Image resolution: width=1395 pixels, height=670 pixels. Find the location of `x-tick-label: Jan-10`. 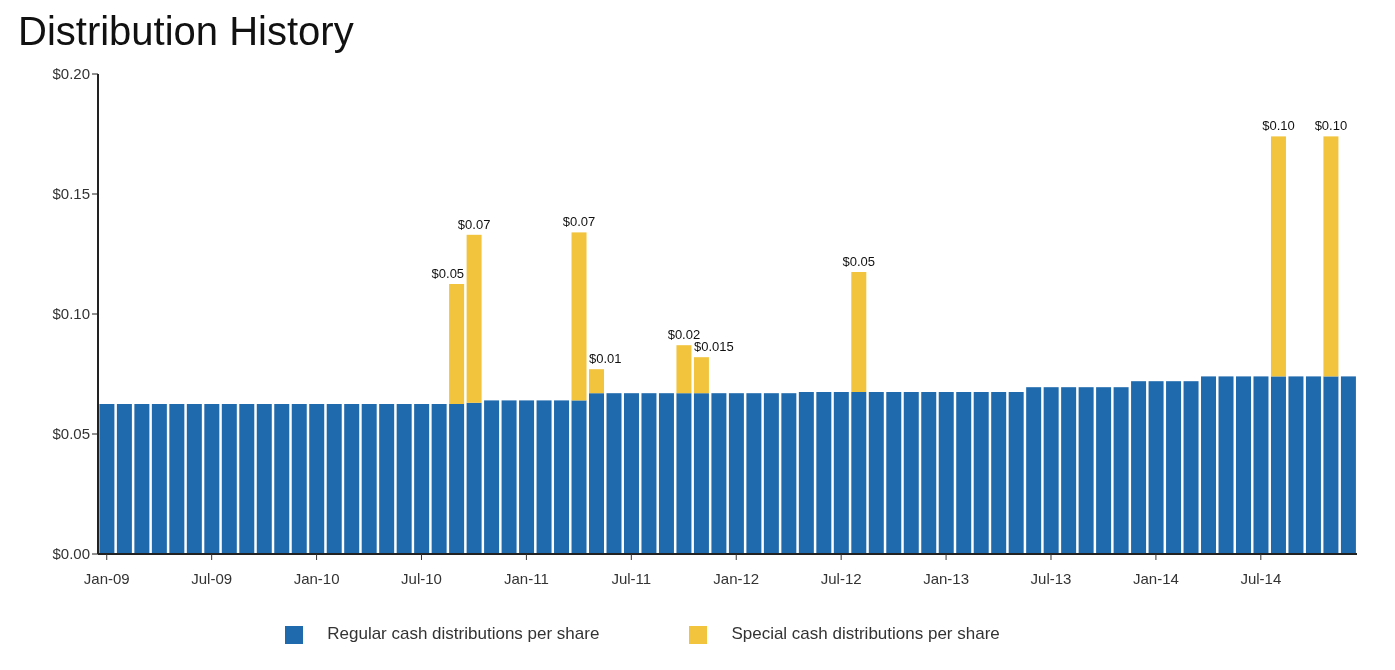

x-tick-label: Jan-10 is located at coordinates (316, 578).